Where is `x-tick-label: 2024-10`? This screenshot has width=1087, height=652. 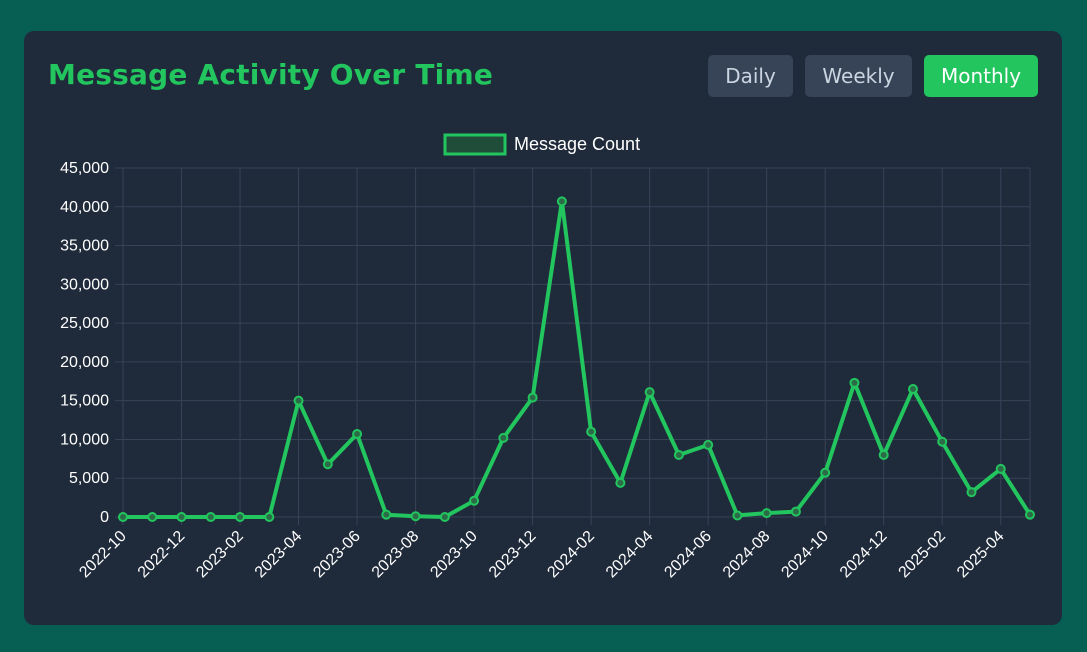
x-tick-label: 2024-10 is located at coordinates (805, 555).